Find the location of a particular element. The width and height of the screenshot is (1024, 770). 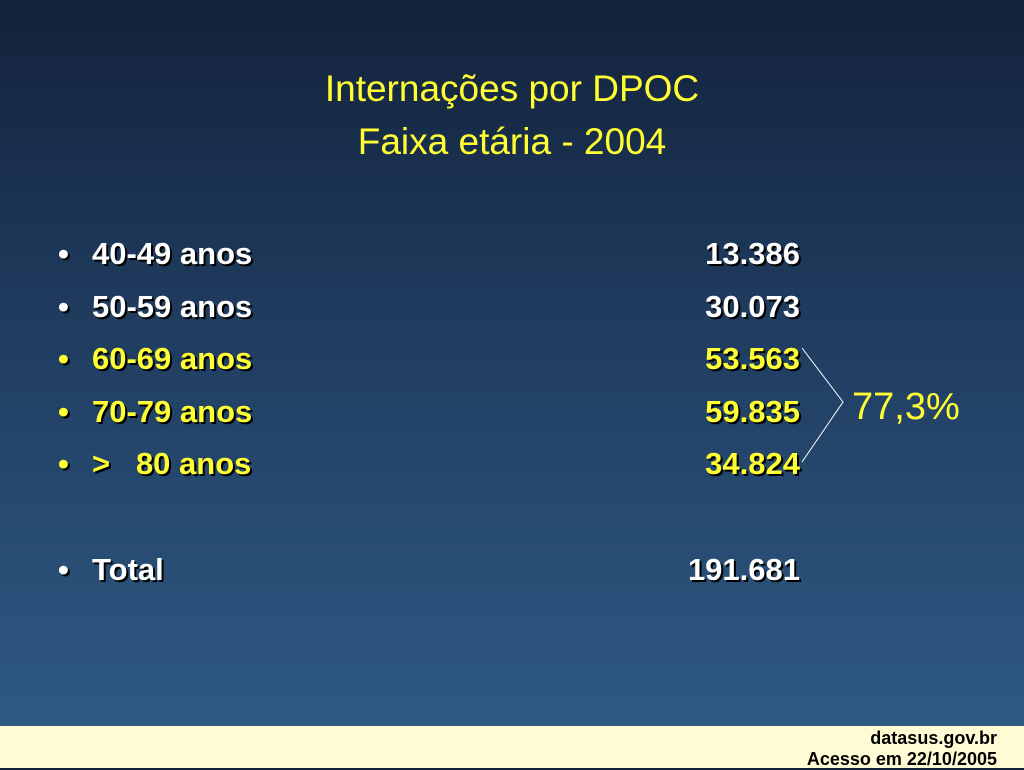

footer-line: Acesso em 22/10/2005 is located at coordinates (901, 759).